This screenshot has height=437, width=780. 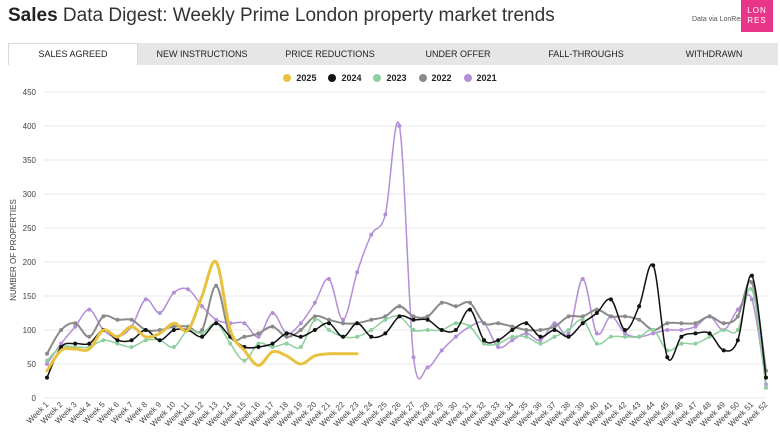 I want to click on legend-item-2021: 2021, so click(x=480, y=78).